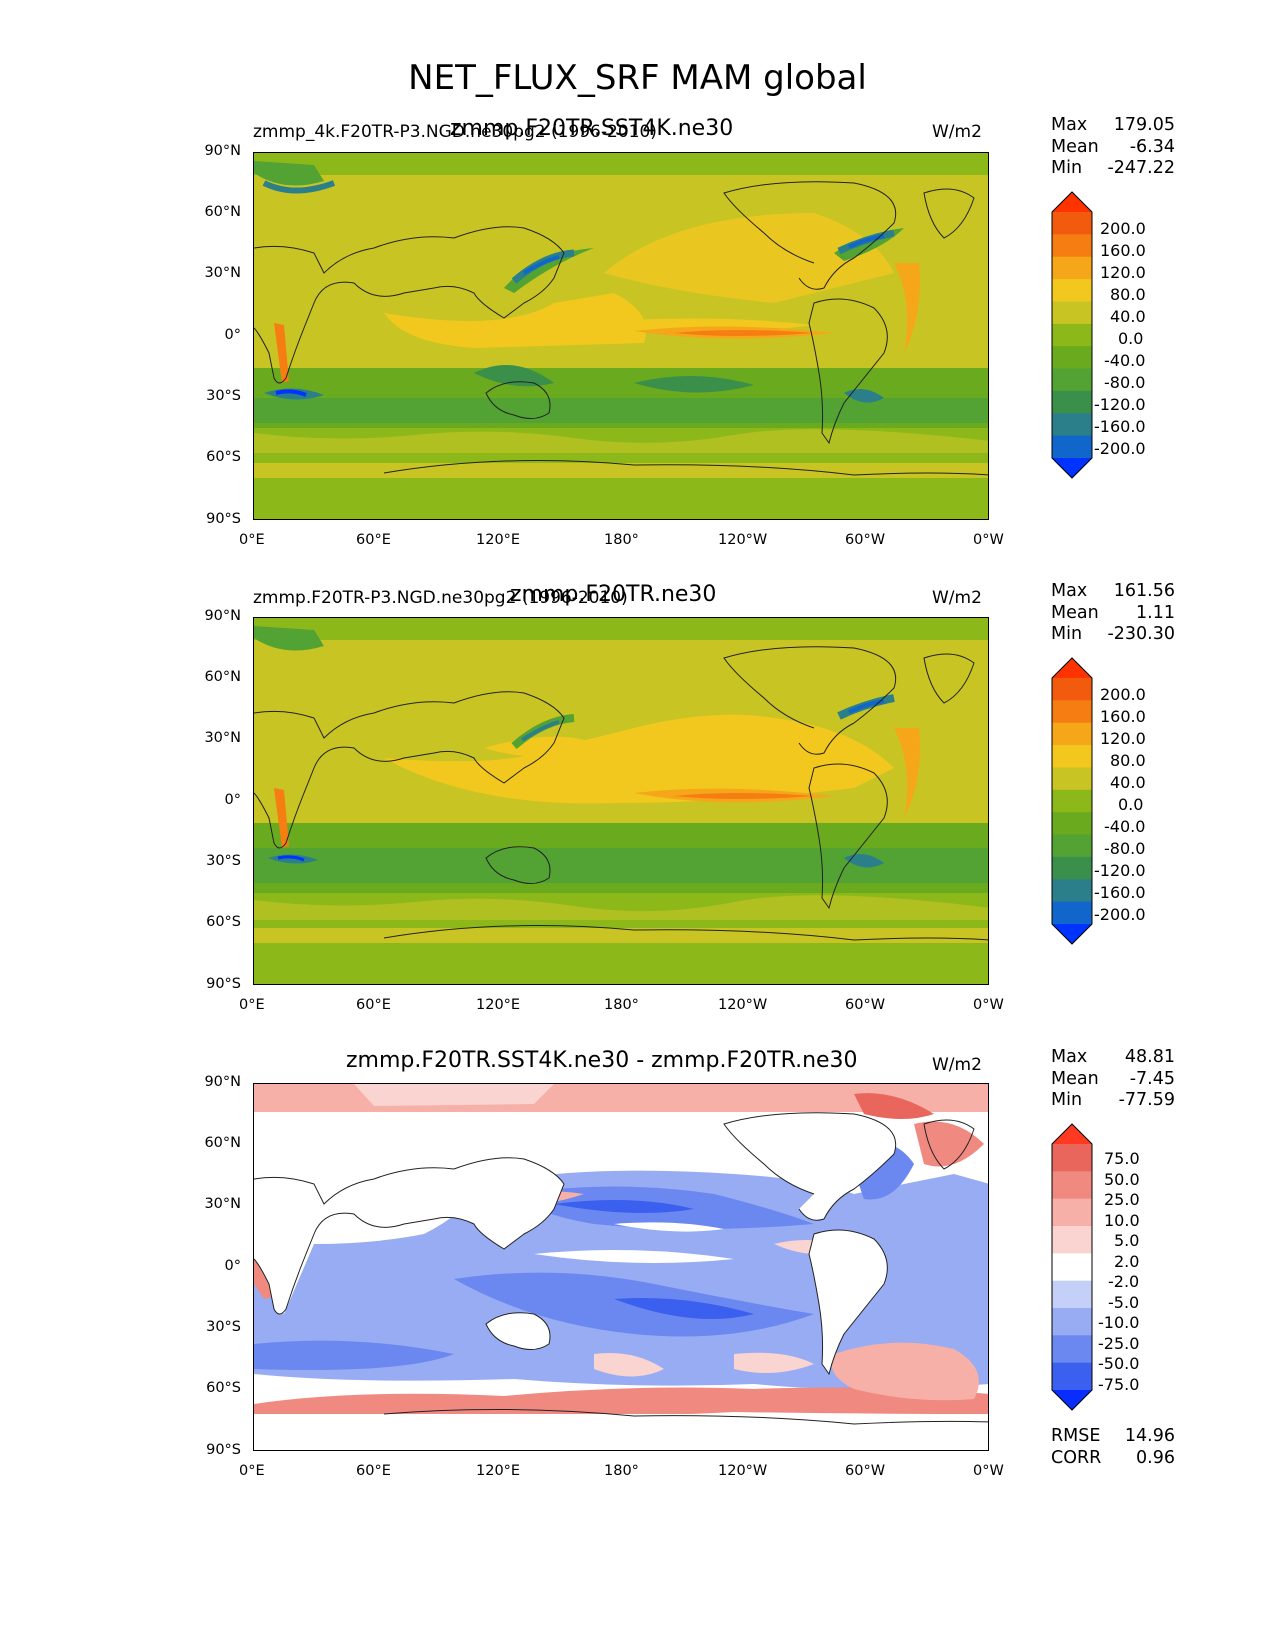 The width and height of the screenshot is (1275, 1650). I want to click on min-value: -247.22, so click(1141, 168).